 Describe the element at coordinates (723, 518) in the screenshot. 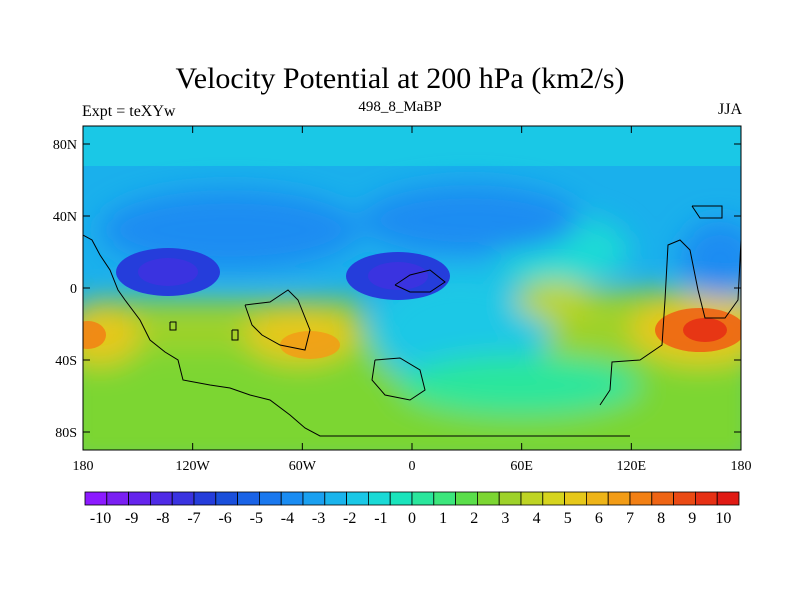

I see `colorbar-label: 10` at that location.